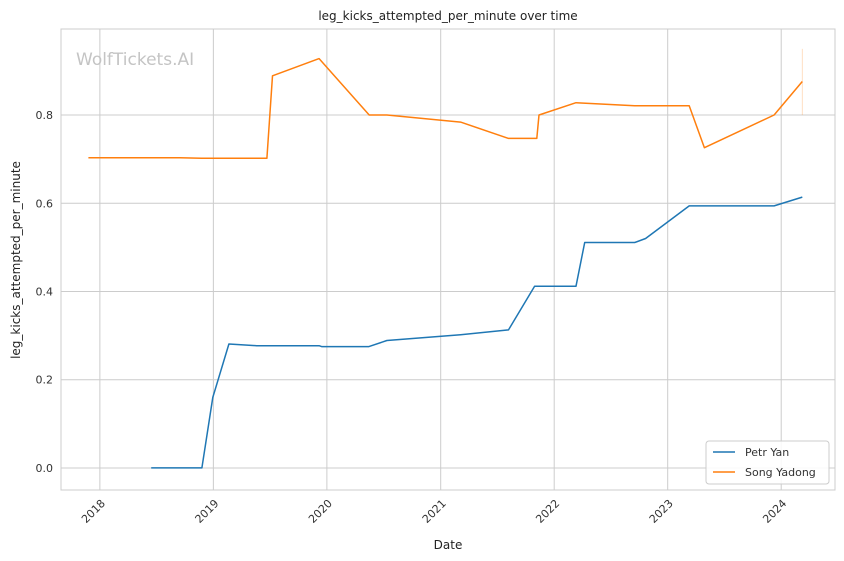 This screenshot has height=561, width=844. What do you see at coordinates (774, 511) in the screenshot?
I see `x-tick-label: 2024` at bounding box center [774, 511].